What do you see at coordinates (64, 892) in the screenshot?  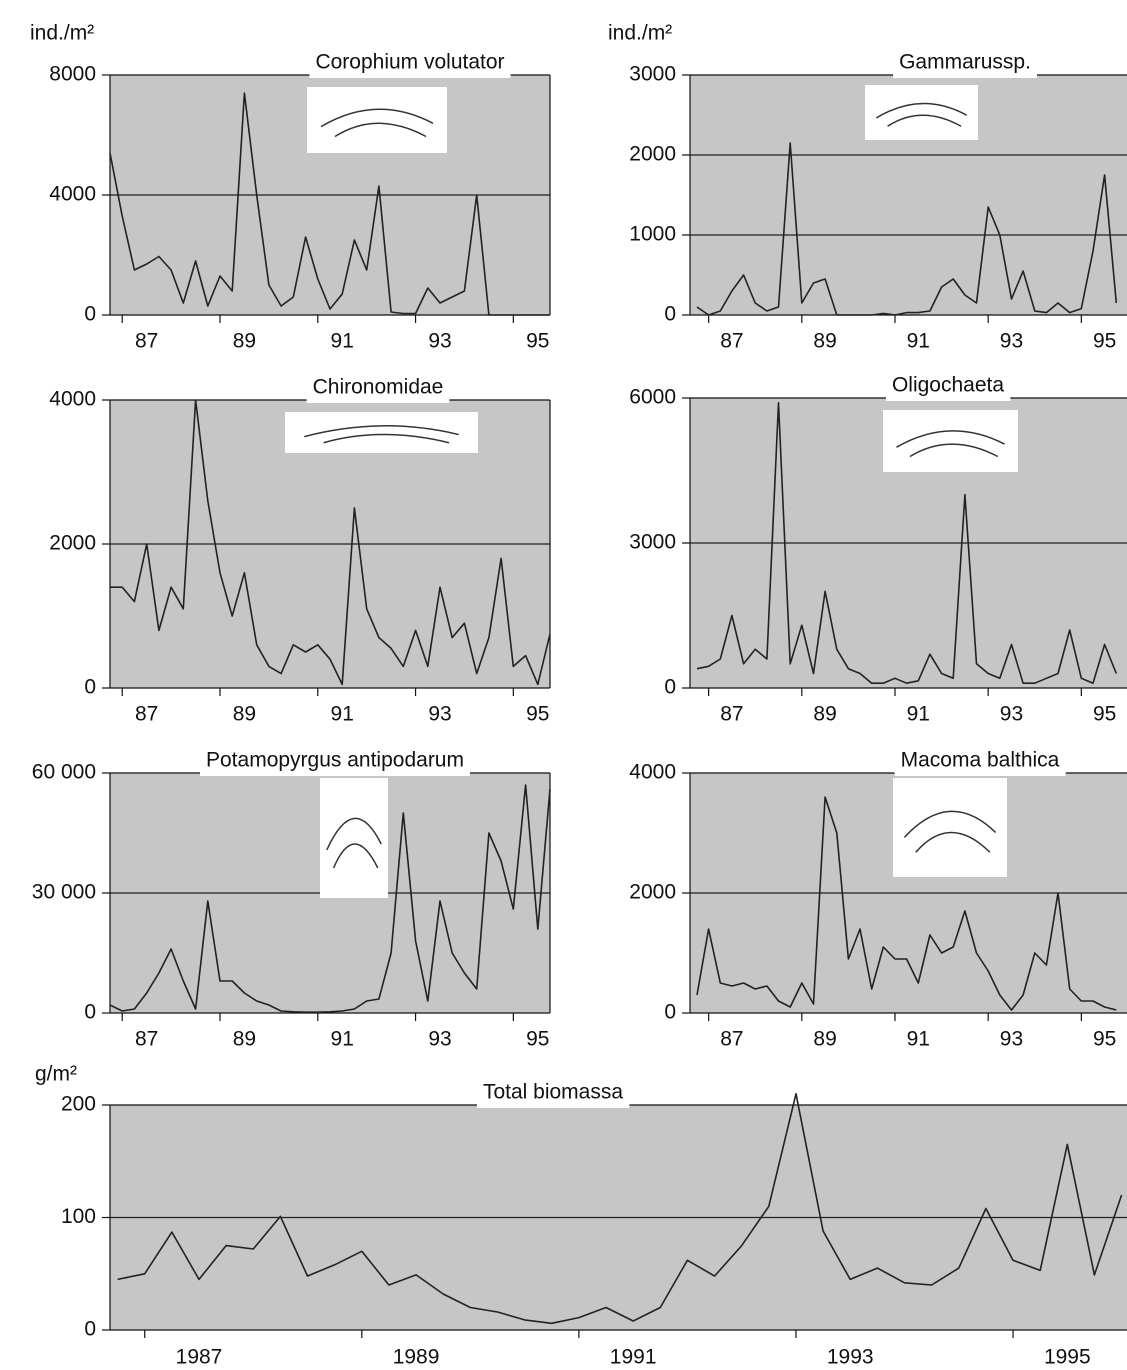 I see `y-tick-label: 30 000` at bounding box center [64, 892].